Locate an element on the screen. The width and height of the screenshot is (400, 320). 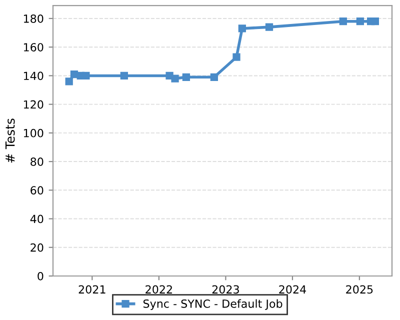
y-tick-label: 0 is located at coordinates (41, 276).